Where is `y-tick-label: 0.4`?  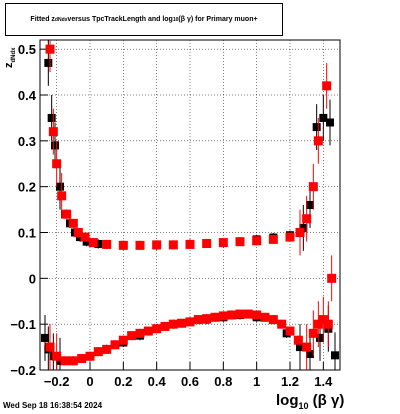
y-tick-label: 0.4 is located at coordinates (27, 95).